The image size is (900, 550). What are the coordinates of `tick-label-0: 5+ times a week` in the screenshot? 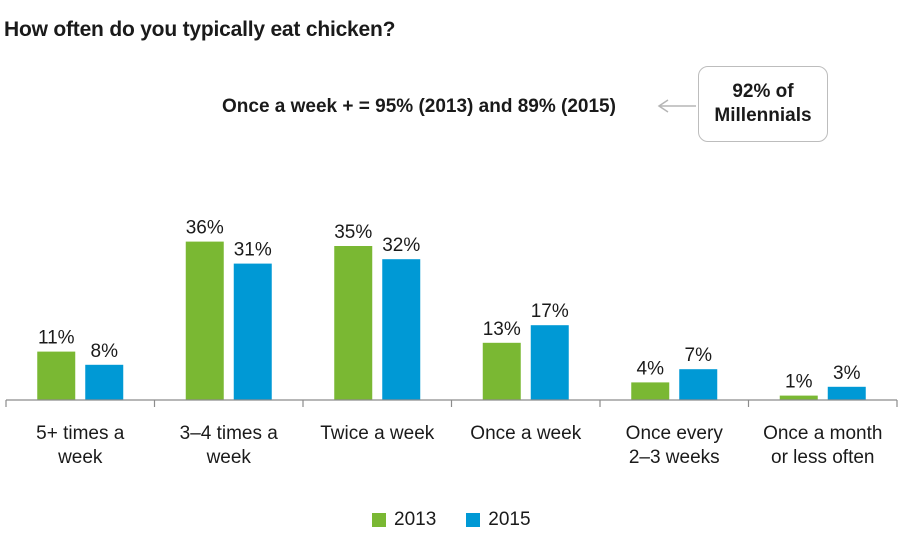 It's located at (80, 445).